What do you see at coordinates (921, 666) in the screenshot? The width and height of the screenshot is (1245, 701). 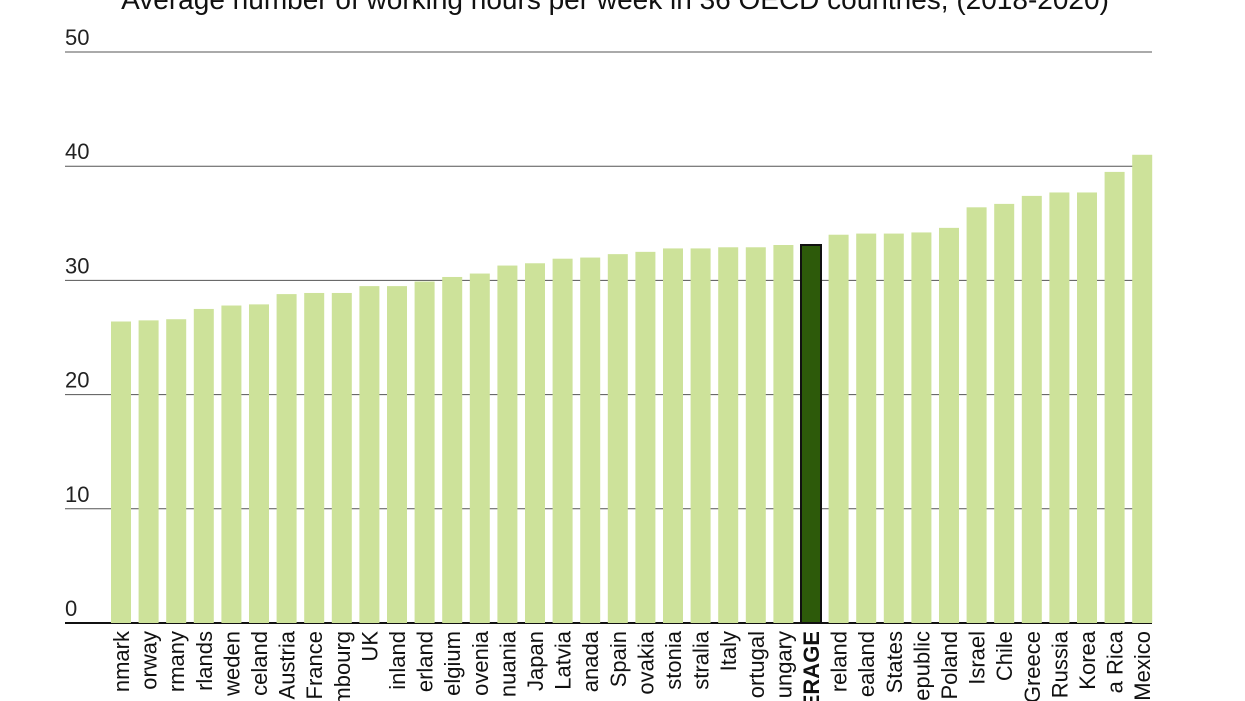 I see `x-tick-label: epublic` at bounding box center [921, 666].